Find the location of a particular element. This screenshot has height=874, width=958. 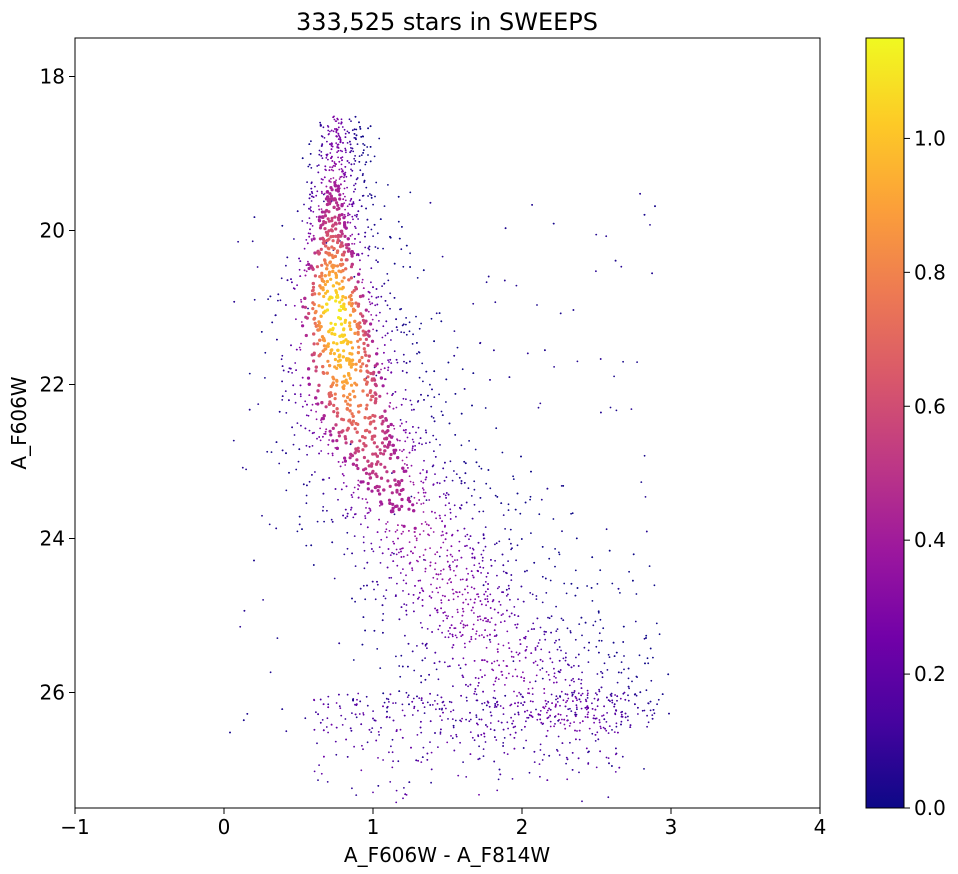

x-tick-label: −1 is located at coordinates (74, 827).